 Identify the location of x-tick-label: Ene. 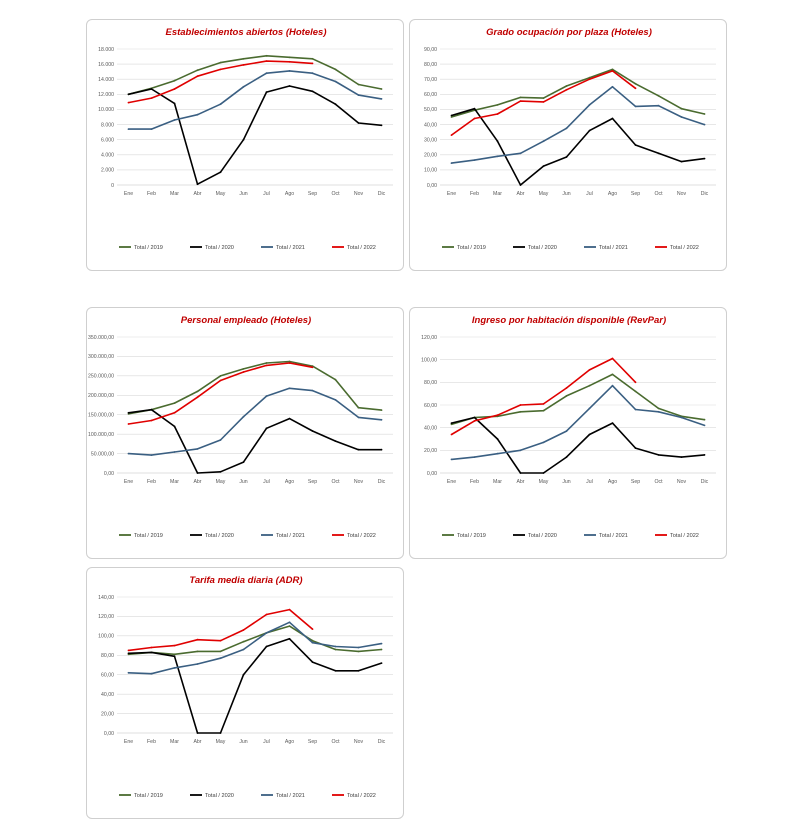
(451, 482).